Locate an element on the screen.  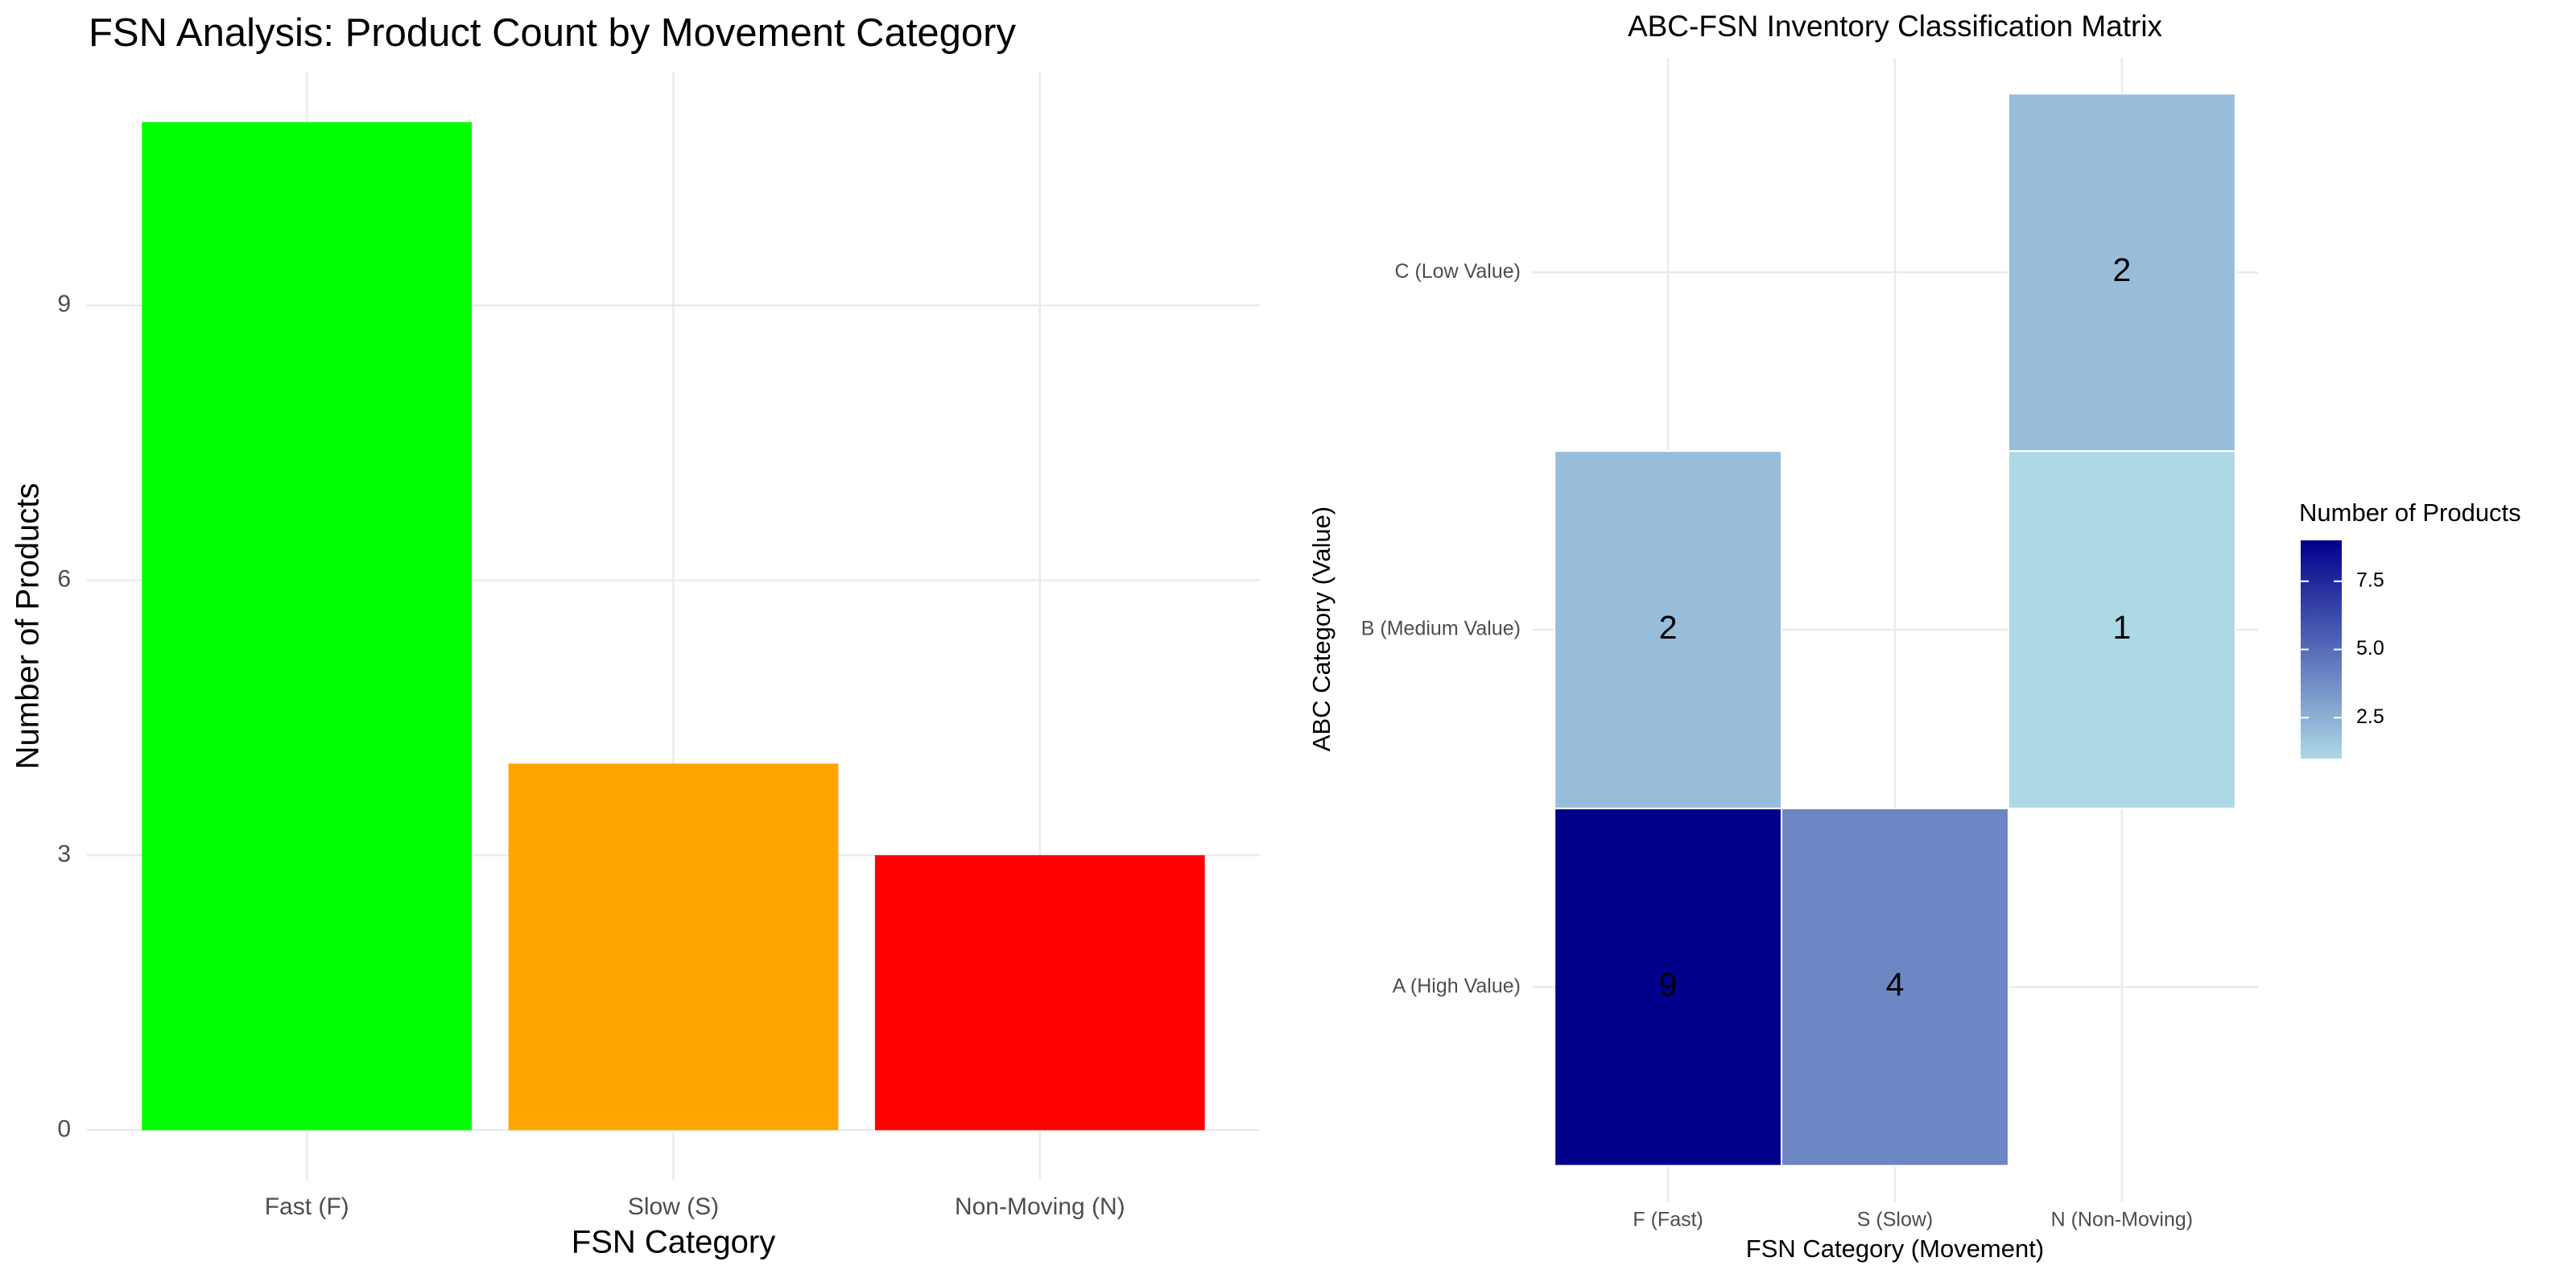
y-tick-label: 6 is located at coordinates (64, 579).